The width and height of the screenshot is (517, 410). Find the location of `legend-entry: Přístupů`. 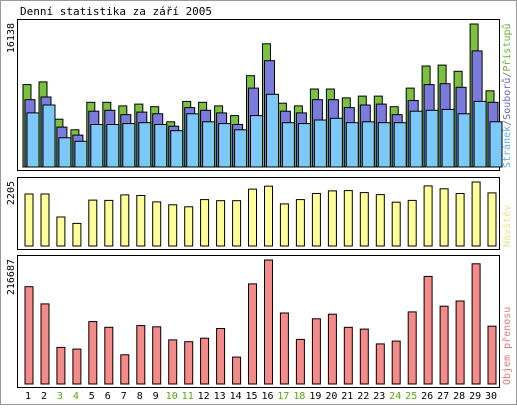

legend-entry: Přístupů is located at coordinates (507, 47).